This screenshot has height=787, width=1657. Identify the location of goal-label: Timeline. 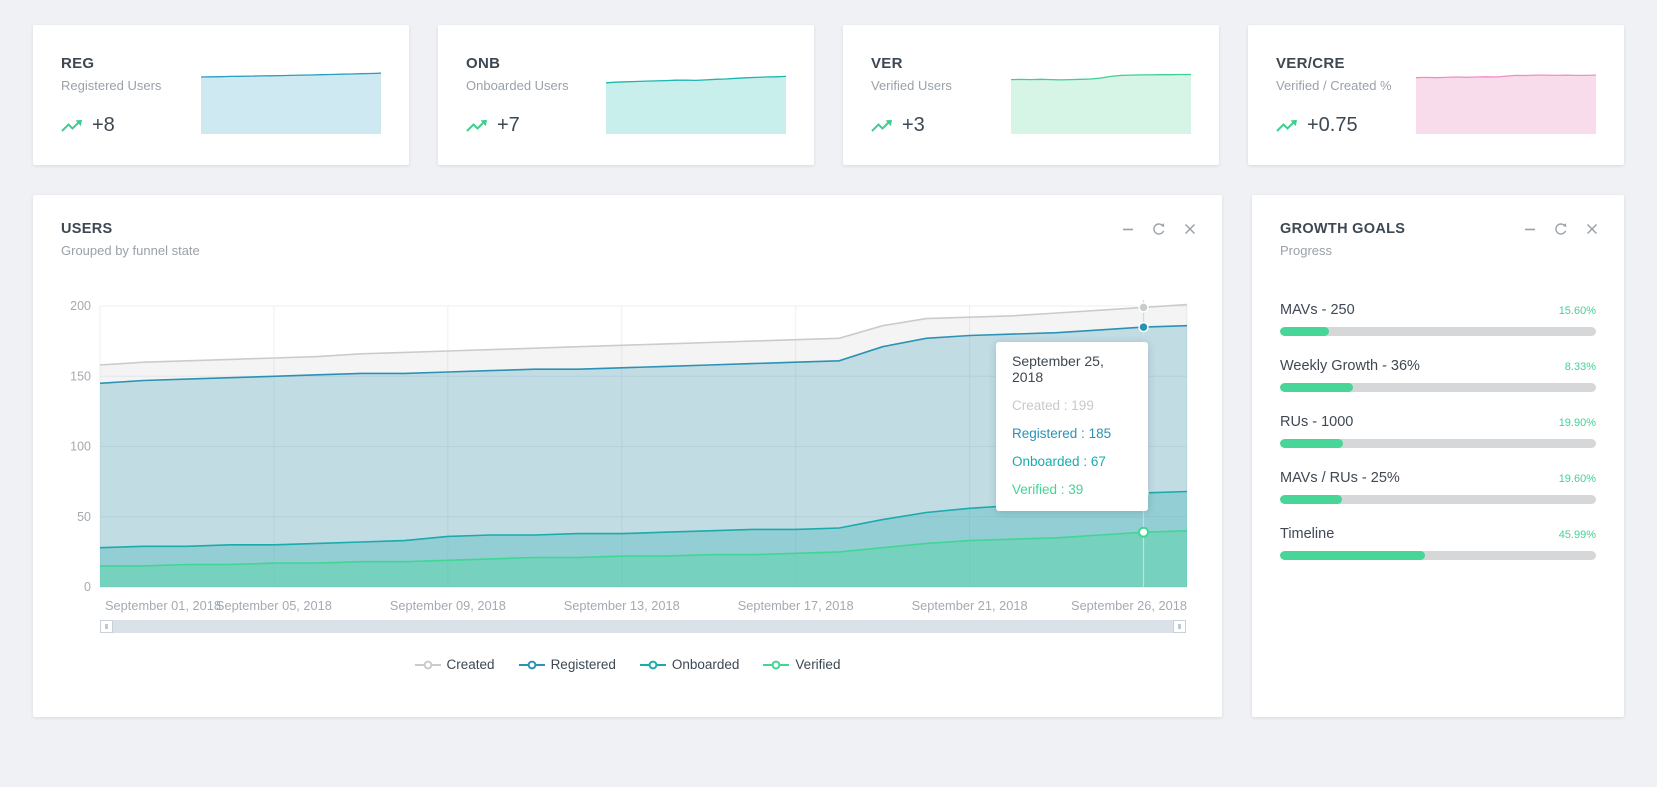
(1307, 534).